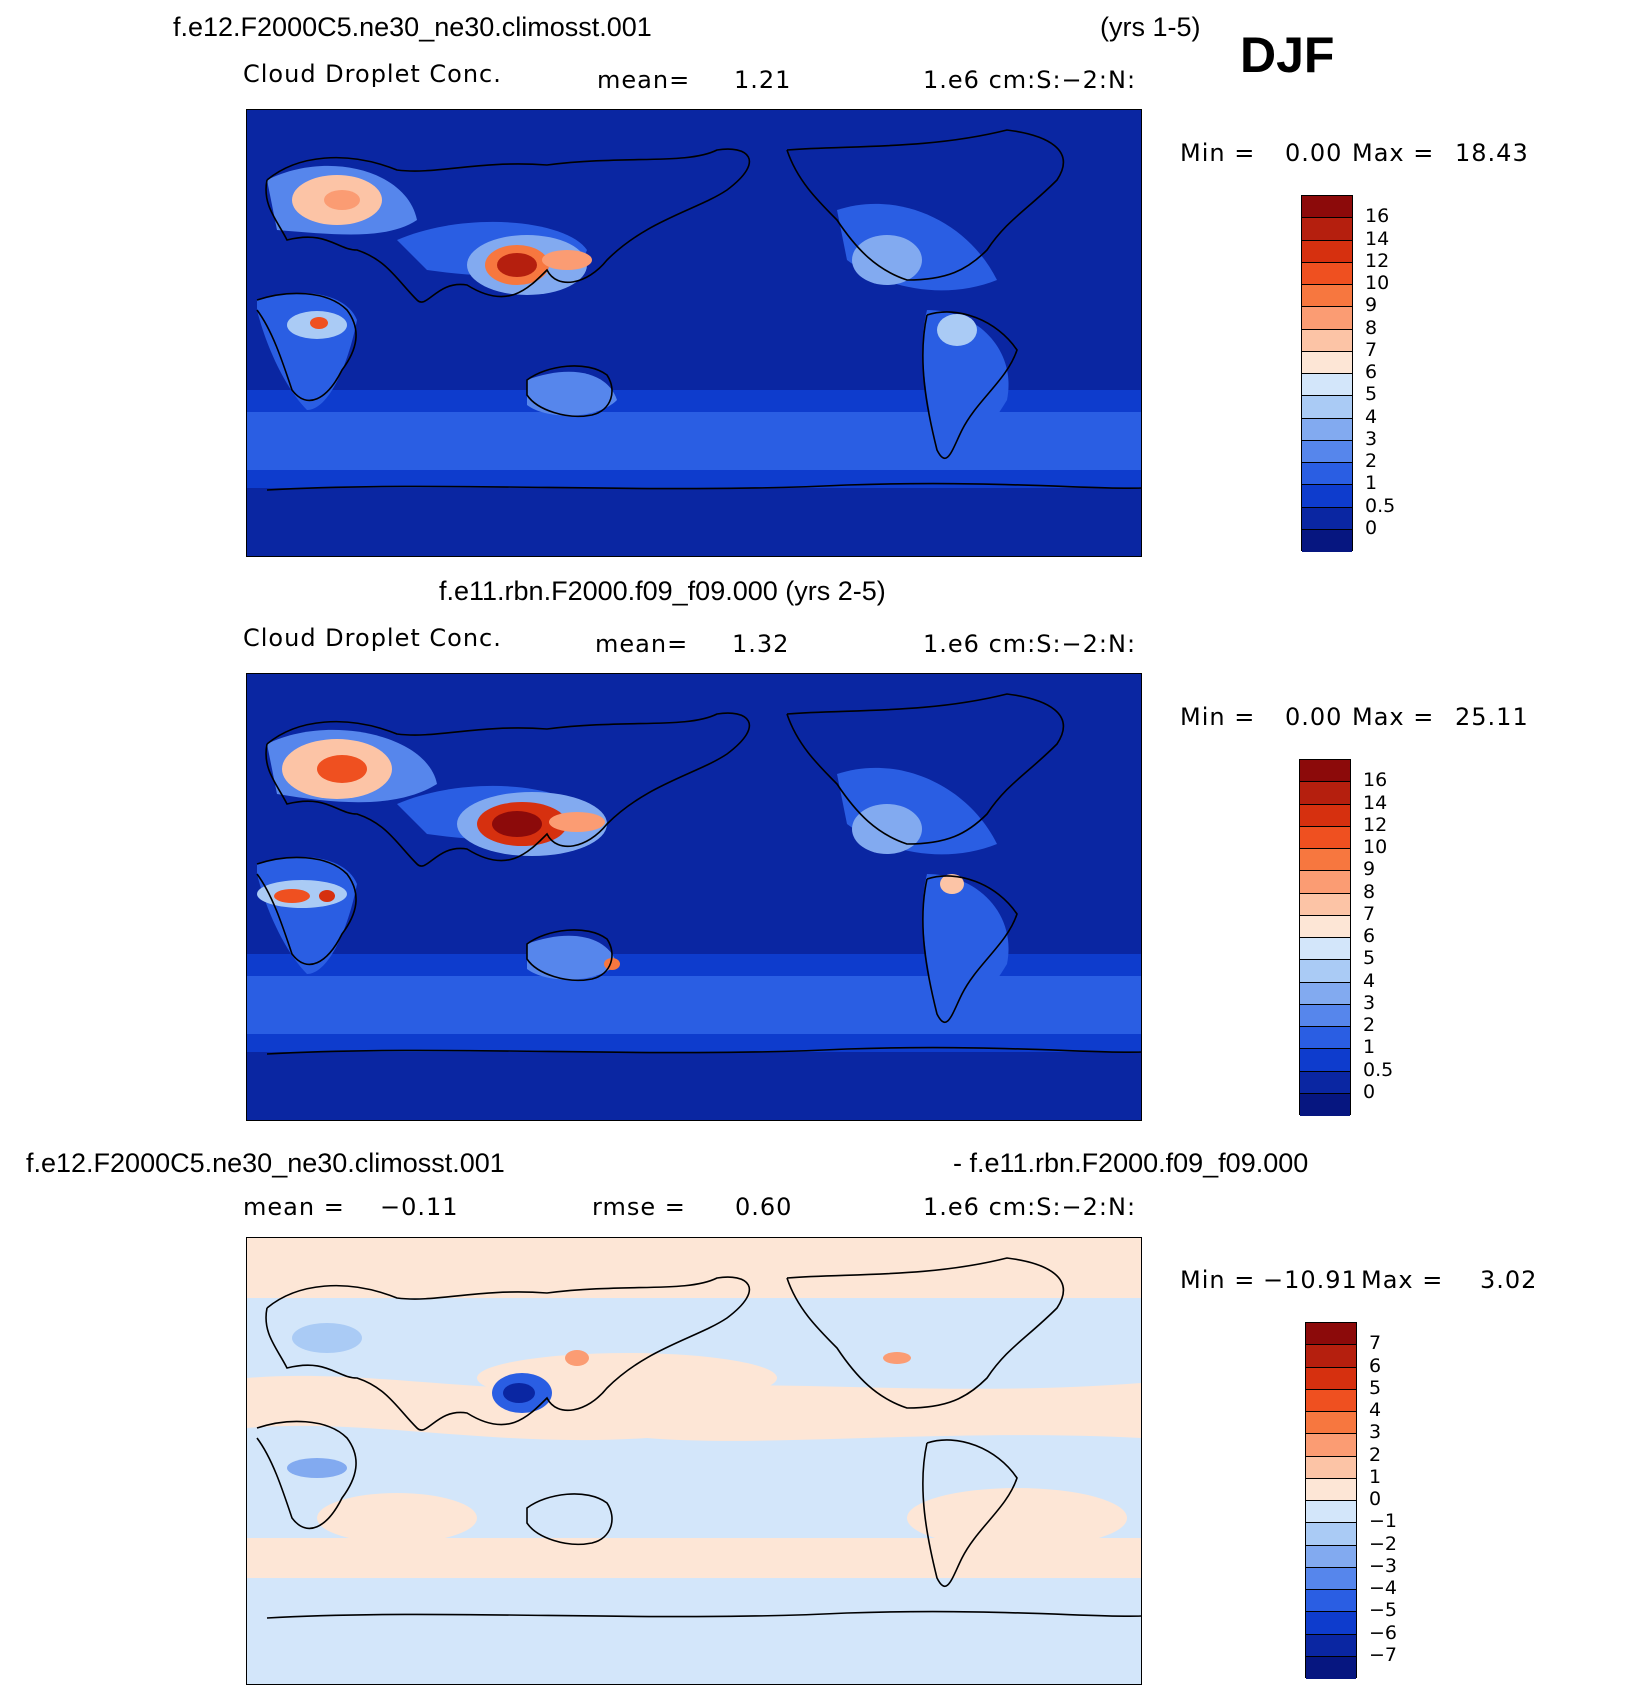 The height and width of the screenshot is (1697, 1635). Describe the element at coordinates (1030, 80) in the screenshot. I see `panel1-units: 1.e6 cm:S:−2:N:` at that location.